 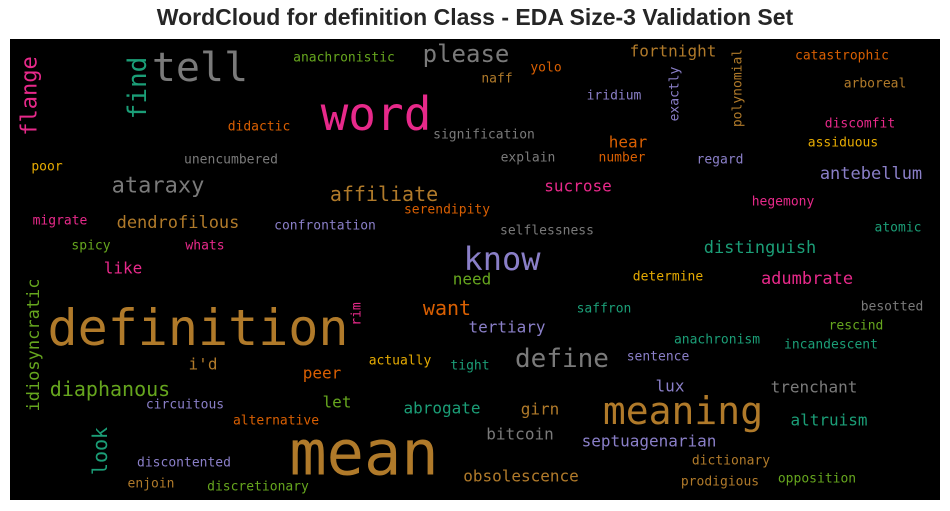 What do you see at coordinates (856, 326) in the screenshot?
I see `word-rescind: rescind` at bounding box center [856, 326].